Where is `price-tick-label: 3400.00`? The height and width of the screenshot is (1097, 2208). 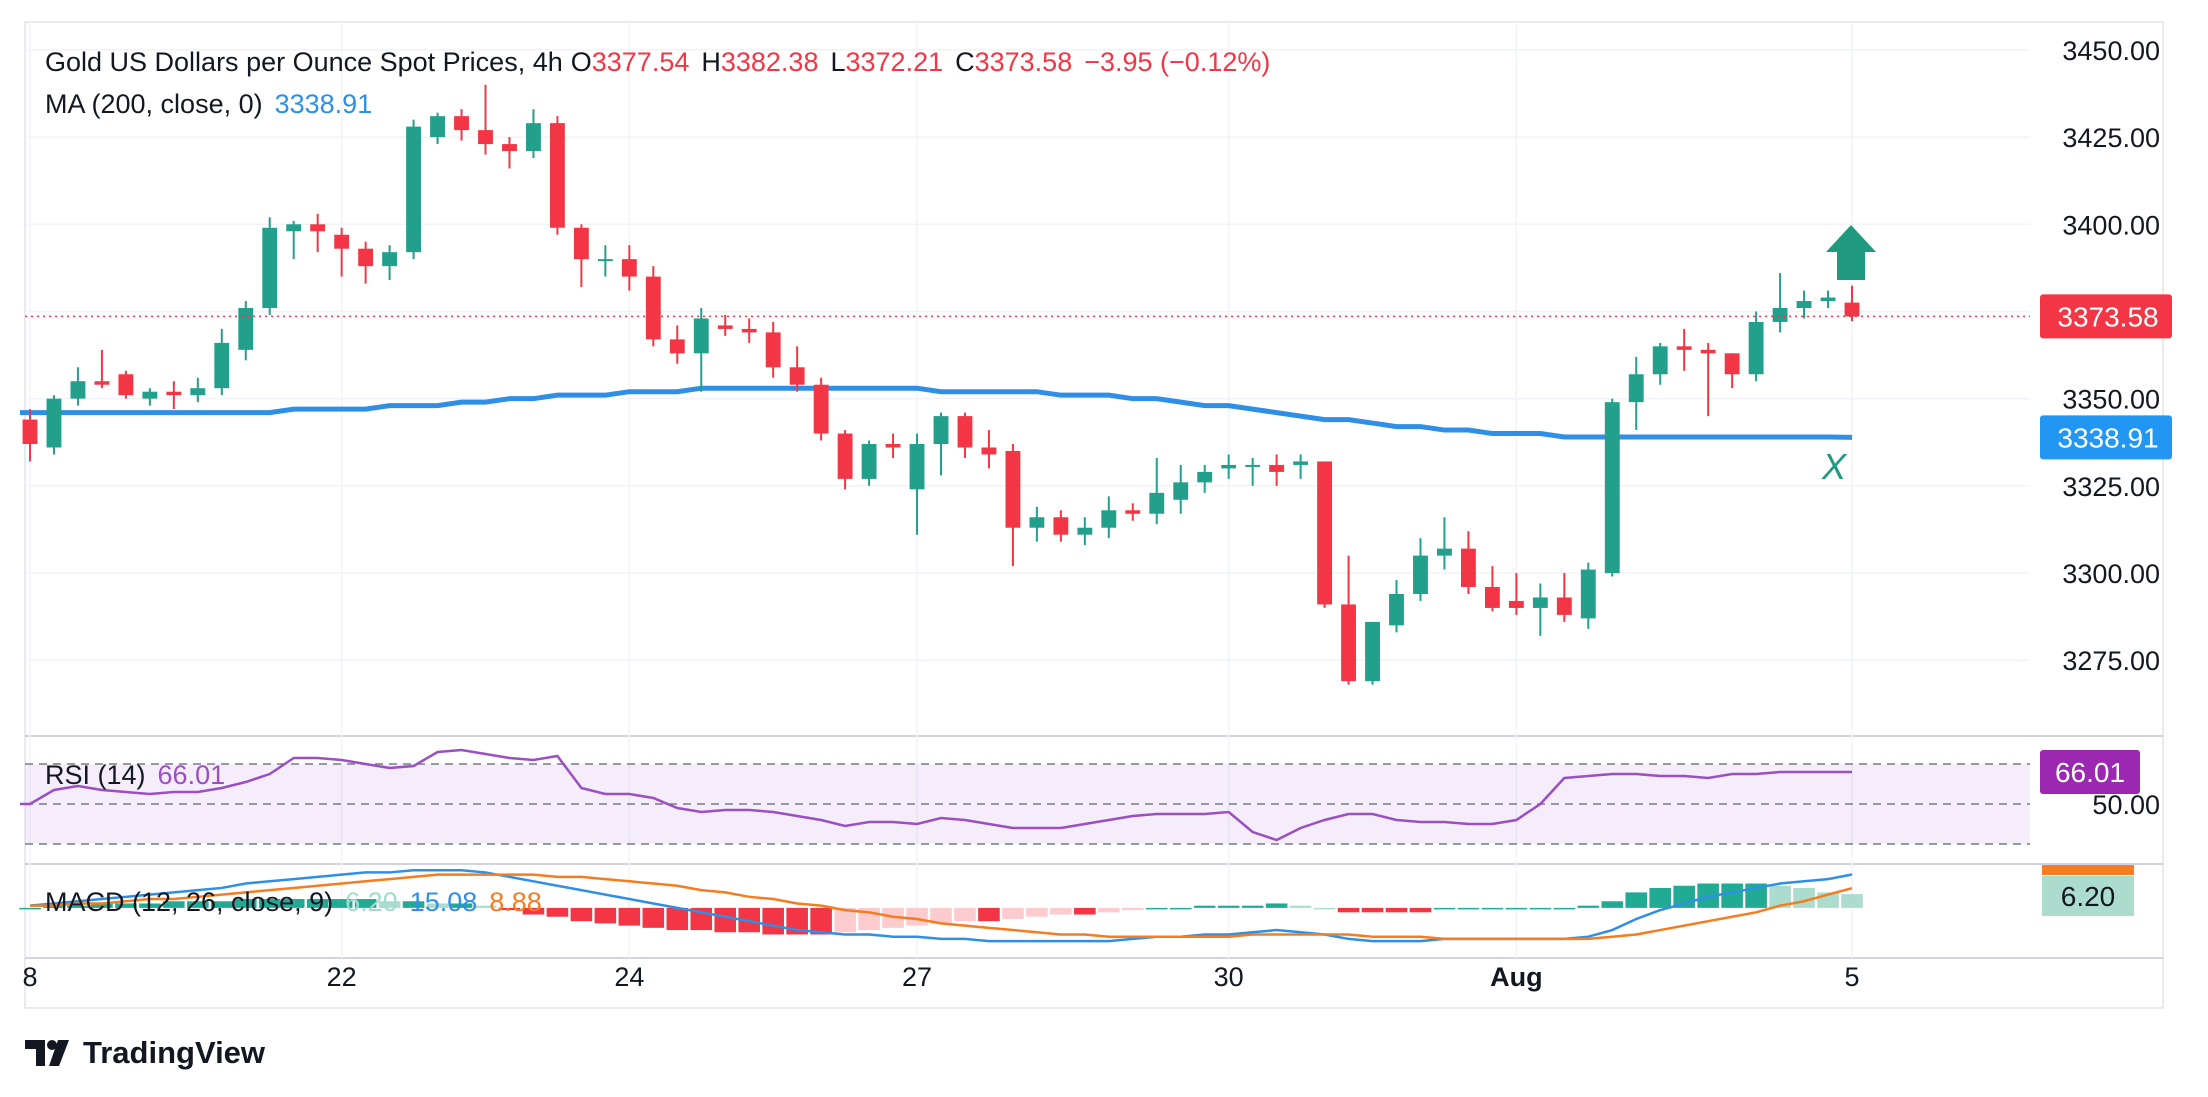
price-tick-label: 3400.00 is located at coordinates (2111, 225).